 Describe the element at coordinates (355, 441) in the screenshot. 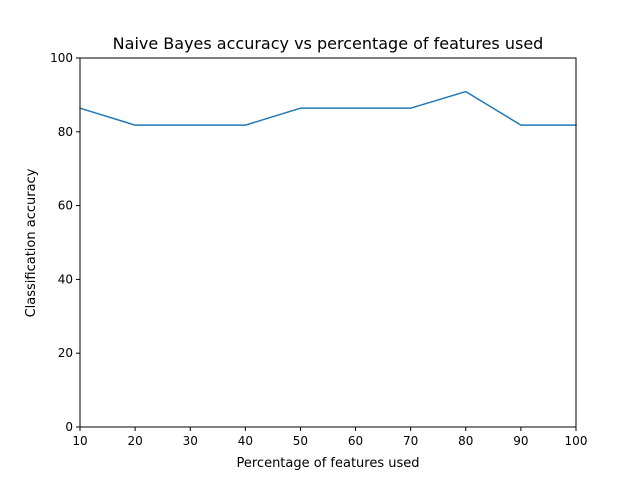

I see `x-tick-label: 60` at that location.